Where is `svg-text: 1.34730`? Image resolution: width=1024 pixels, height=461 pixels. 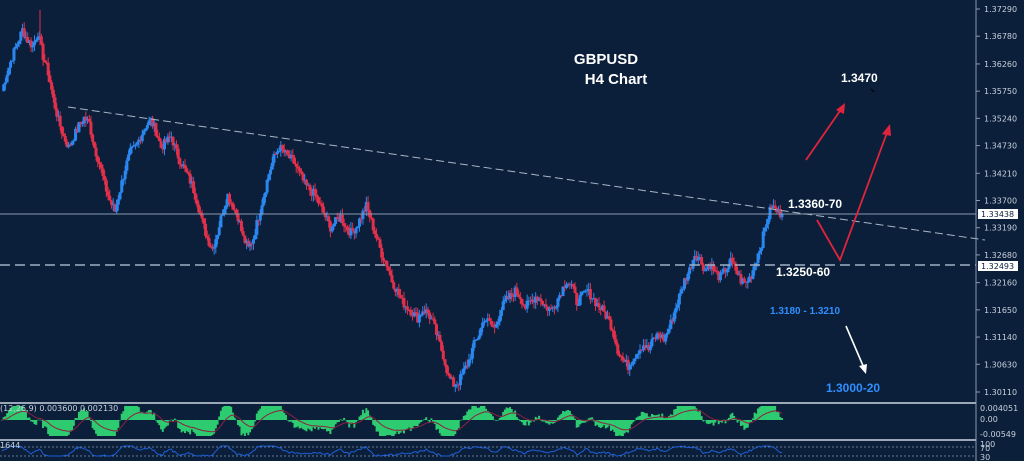 svg-text: 1.34730 is located at coordinates (1000, 146).